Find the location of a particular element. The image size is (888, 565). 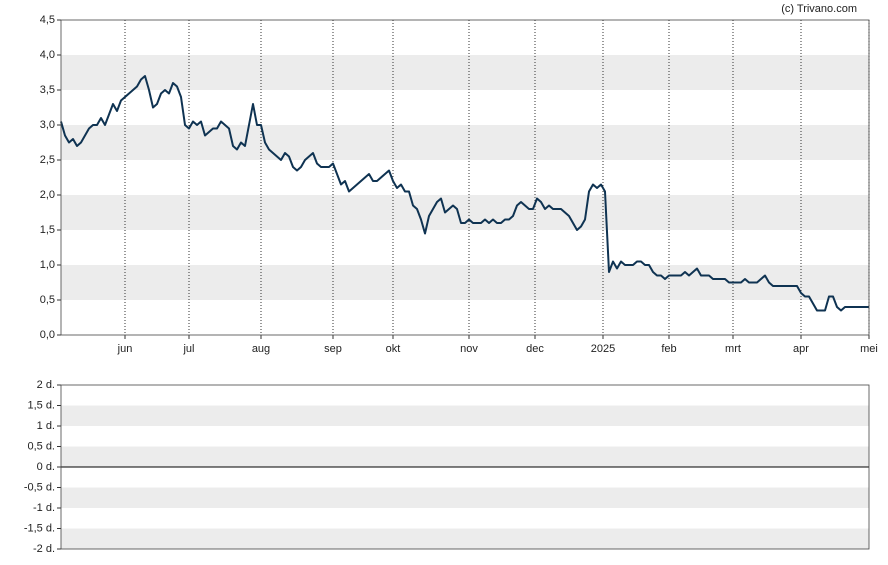

credit: (c) Trivano.com is located at coordinates (819, 9).